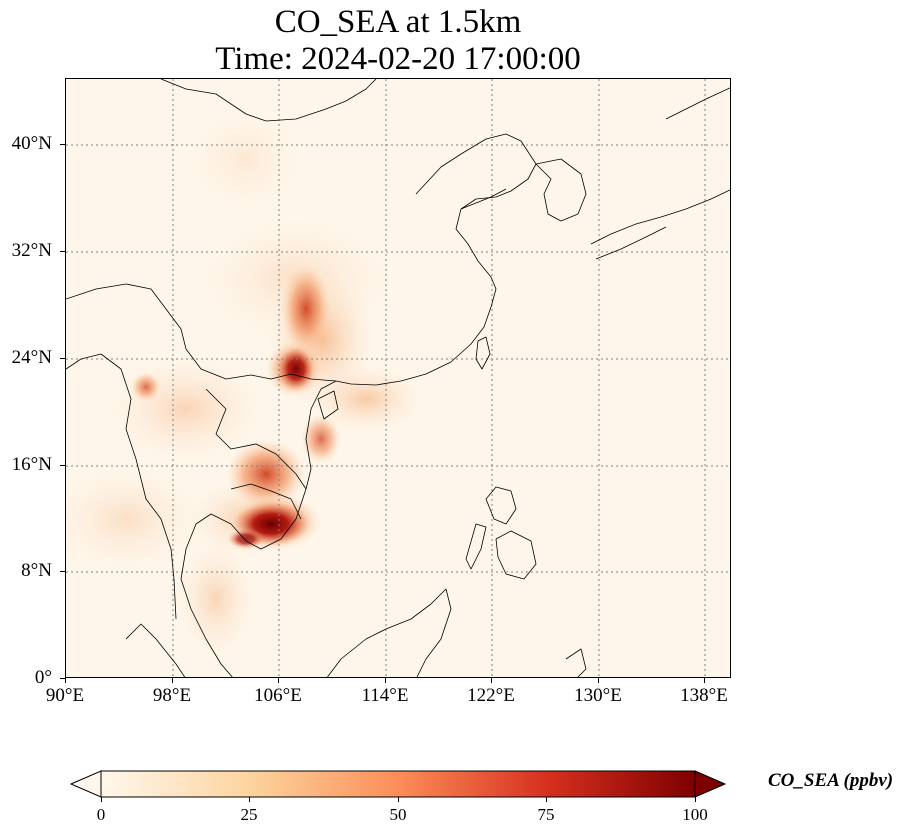 The height and width of the screenshot is (836, 916). What do you see at coordinates (86, 784) in the screenshot?
I see `colorbar-extend-min` at bounding box center [86, 784].